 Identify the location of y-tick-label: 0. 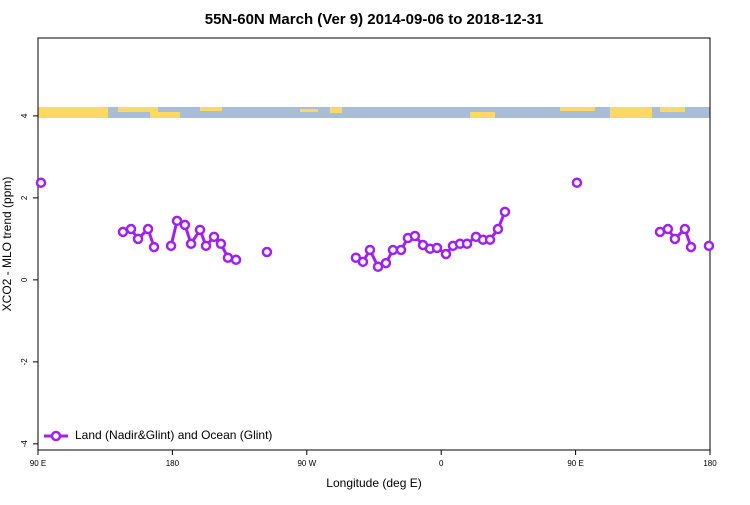
(24, 279).